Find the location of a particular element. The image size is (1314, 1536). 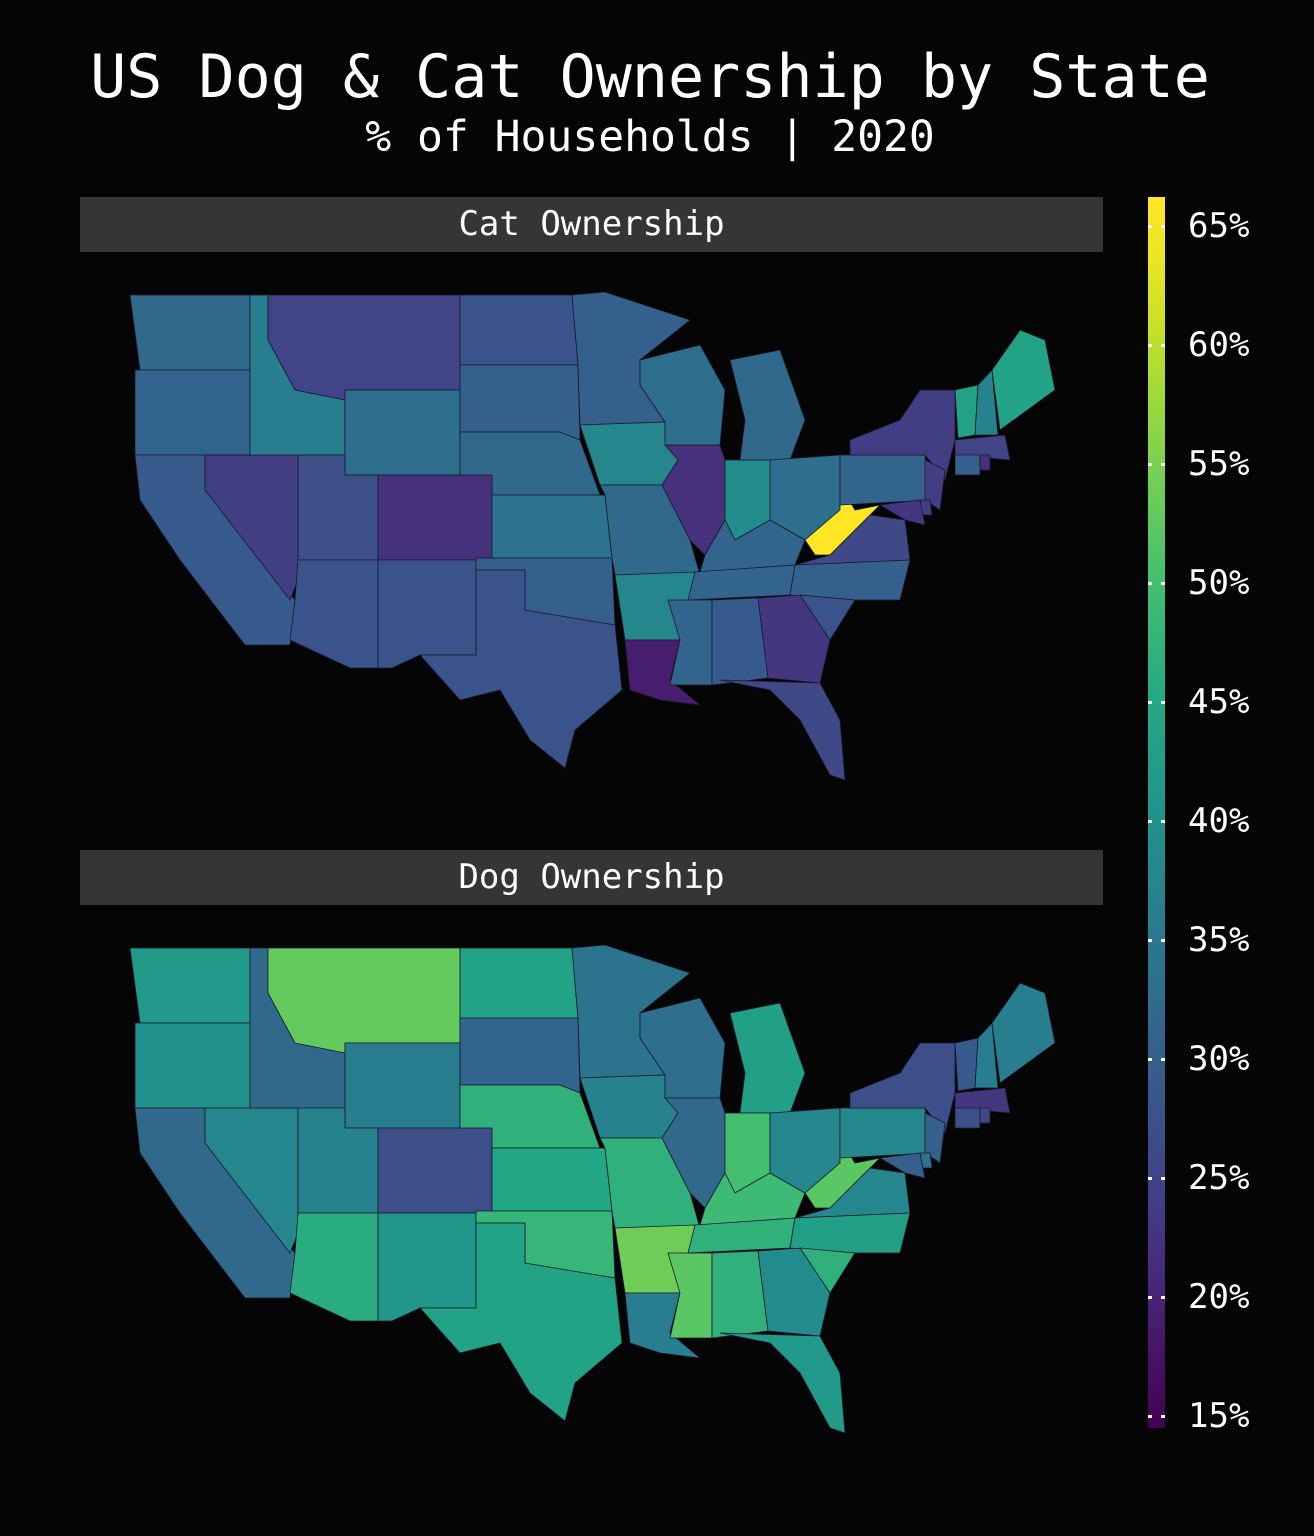

colorbar-tick-label: 65% is located at coordinates (1219, 225).